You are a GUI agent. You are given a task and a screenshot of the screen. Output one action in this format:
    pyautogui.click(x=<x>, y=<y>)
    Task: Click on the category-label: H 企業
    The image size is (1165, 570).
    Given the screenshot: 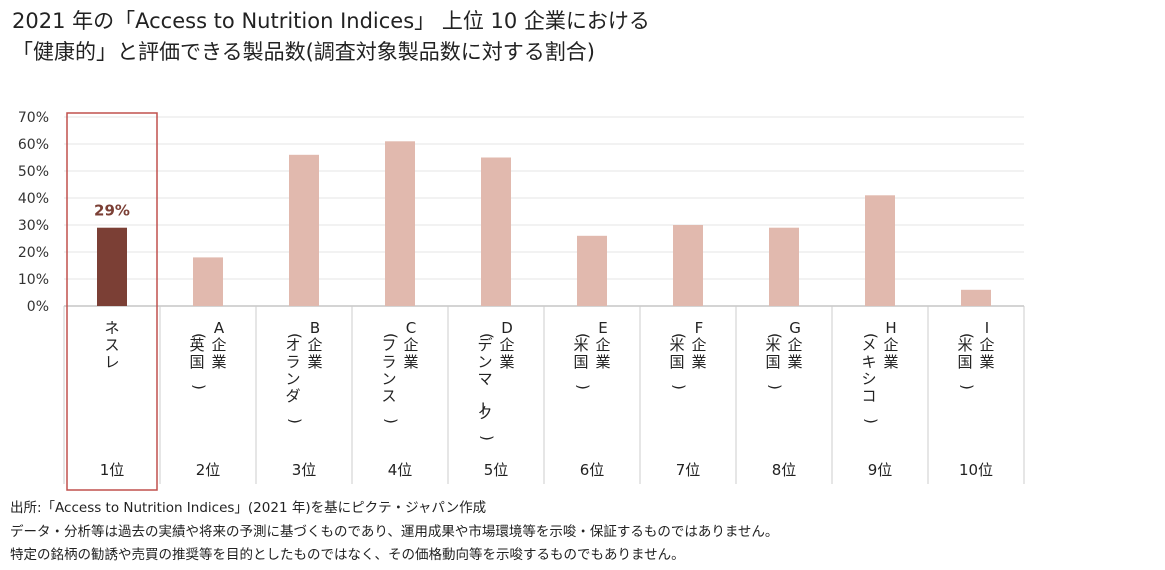 What is the action you would take?
    pyautogui.click(x=890, y=345)
    